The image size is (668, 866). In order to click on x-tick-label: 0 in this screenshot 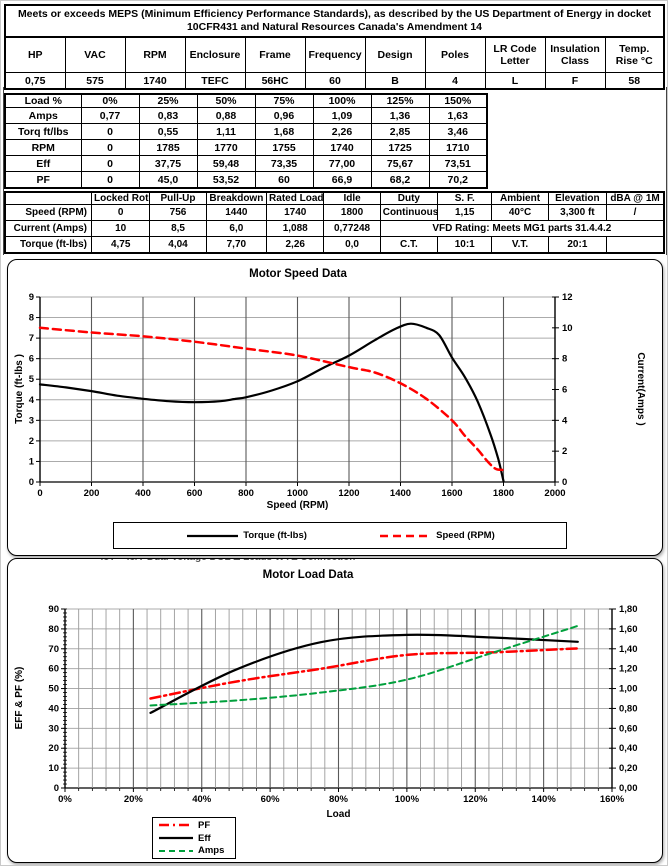, I will do `click(39, 493)`.